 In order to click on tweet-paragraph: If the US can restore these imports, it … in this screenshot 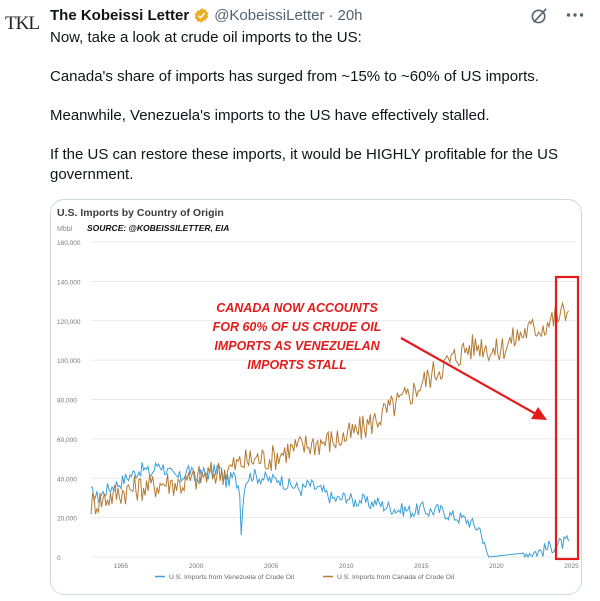, I will do `click(304, 164)`.